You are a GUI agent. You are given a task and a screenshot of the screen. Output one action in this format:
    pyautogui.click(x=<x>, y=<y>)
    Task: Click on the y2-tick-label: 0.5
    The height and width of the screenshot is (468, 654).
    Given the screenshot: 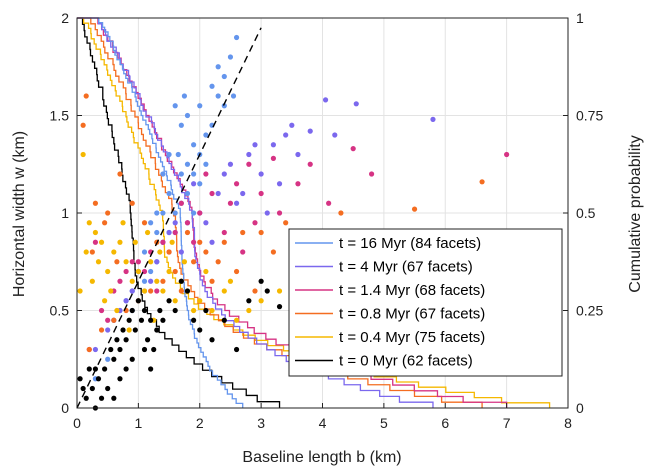 What is the action you would take?
    pyautogui.click(x=586, y=213)
    